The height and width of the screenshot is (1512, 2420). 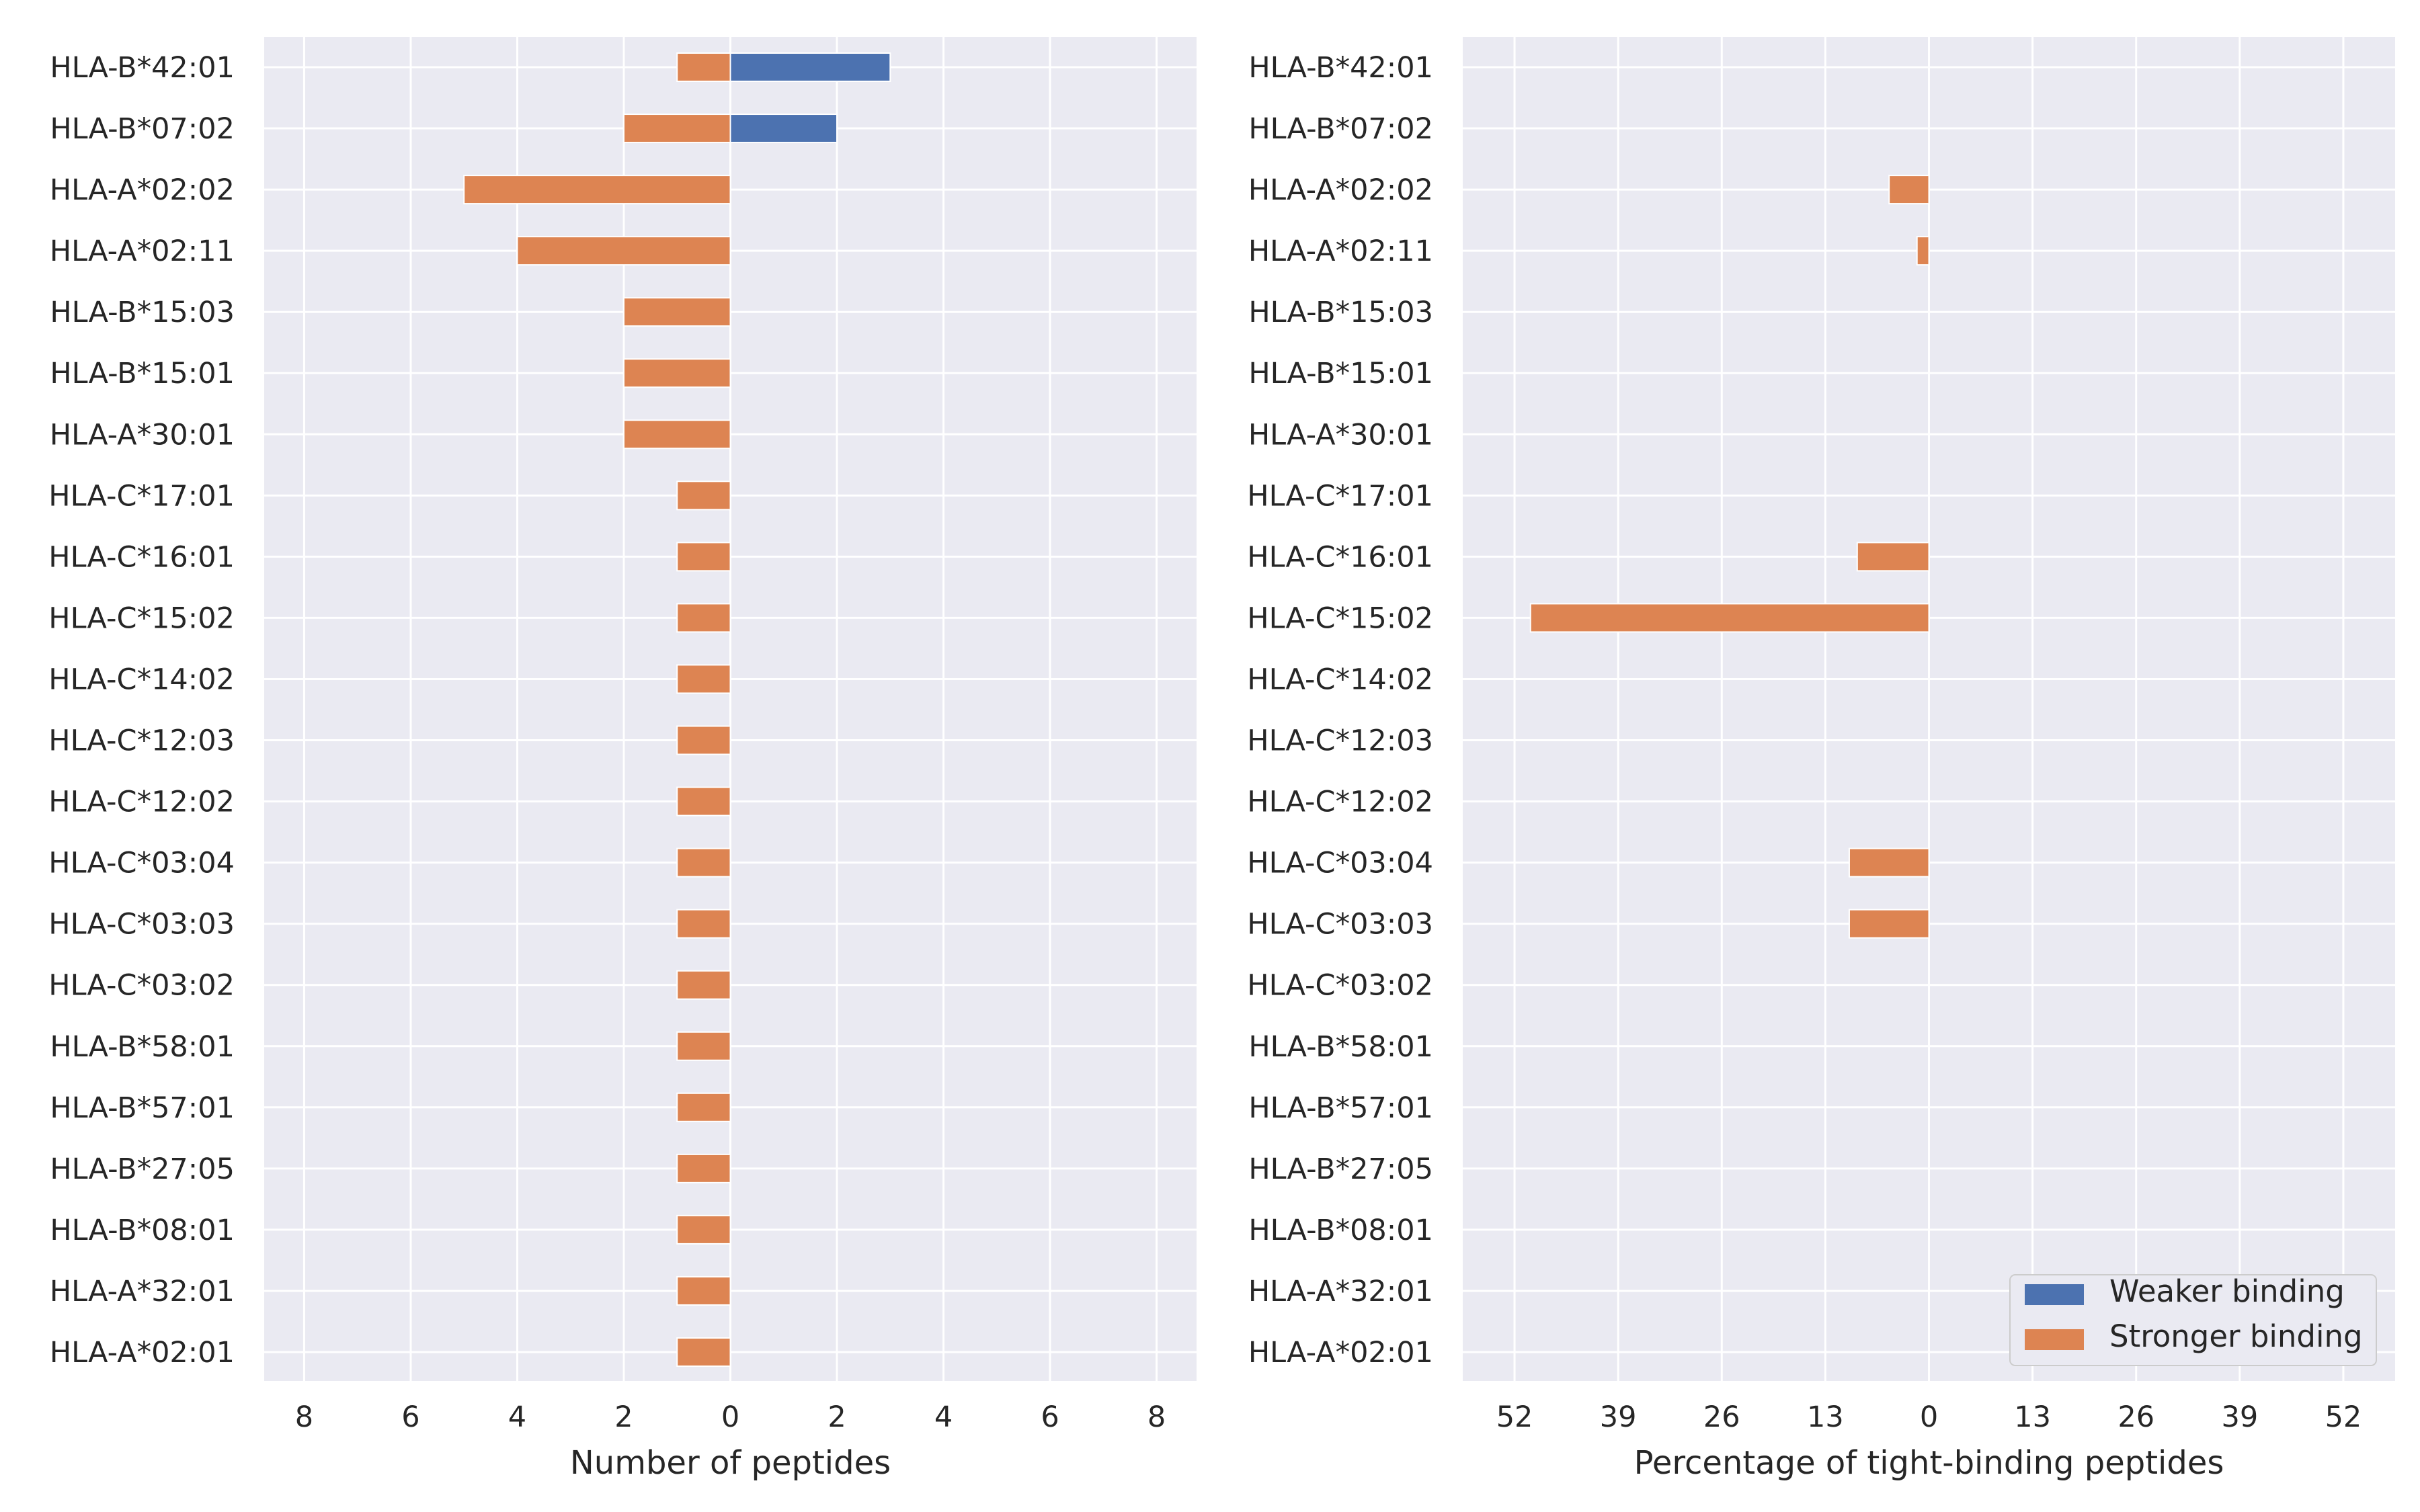 What do you see at coordinates (703, 1352) in the screenshot?
I see `bar-stronger-HLA-A*02:01` at bounding box center [703, 1352].